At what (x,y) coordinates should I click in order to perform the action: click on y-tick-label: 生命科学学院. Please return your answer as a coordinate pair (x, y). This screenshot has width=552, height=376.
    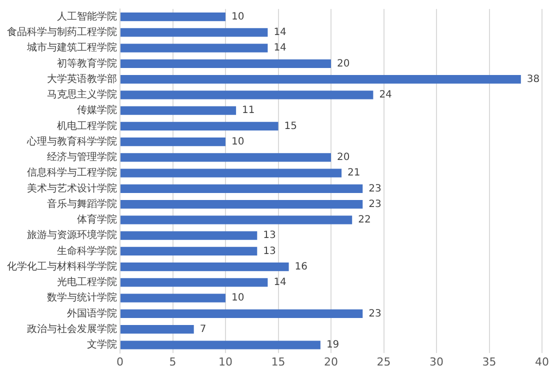
    Looking at the image, I should click on (87, 250).